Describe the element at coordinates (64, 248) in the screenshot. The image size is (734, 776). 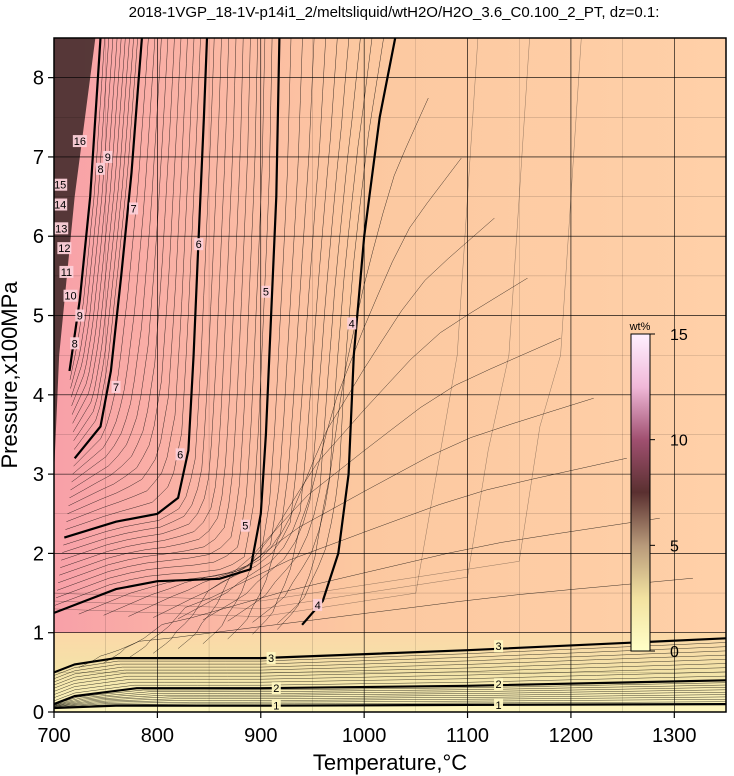
I see `contour-label: 12` at that location.